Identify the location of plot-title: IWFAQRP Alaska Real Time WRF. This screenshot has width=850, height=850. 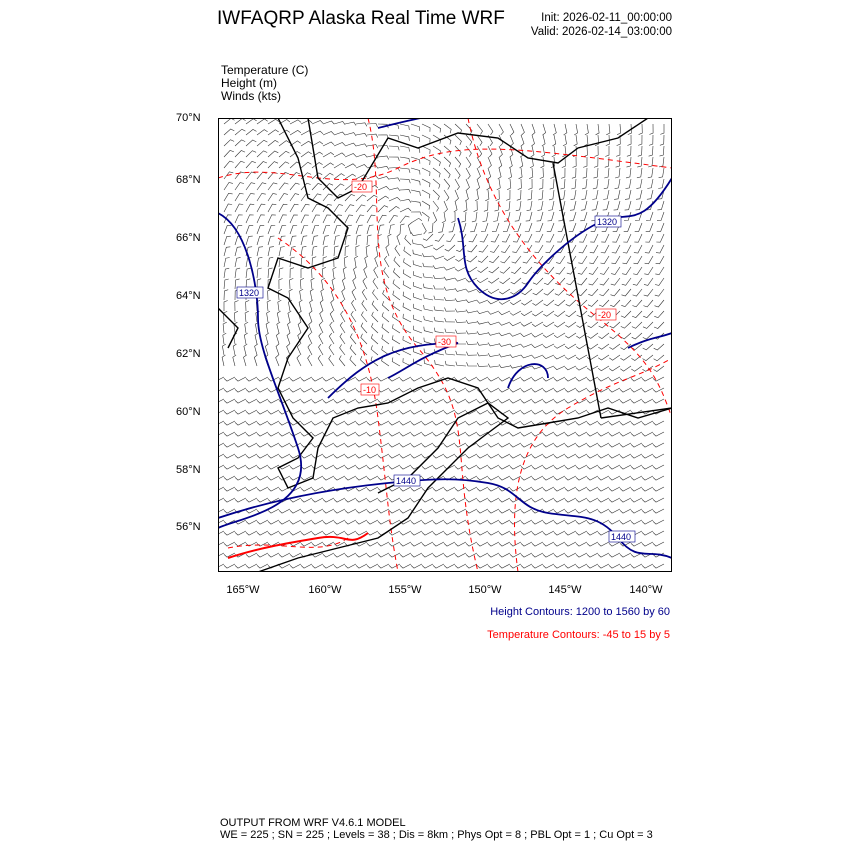
(361, 18).